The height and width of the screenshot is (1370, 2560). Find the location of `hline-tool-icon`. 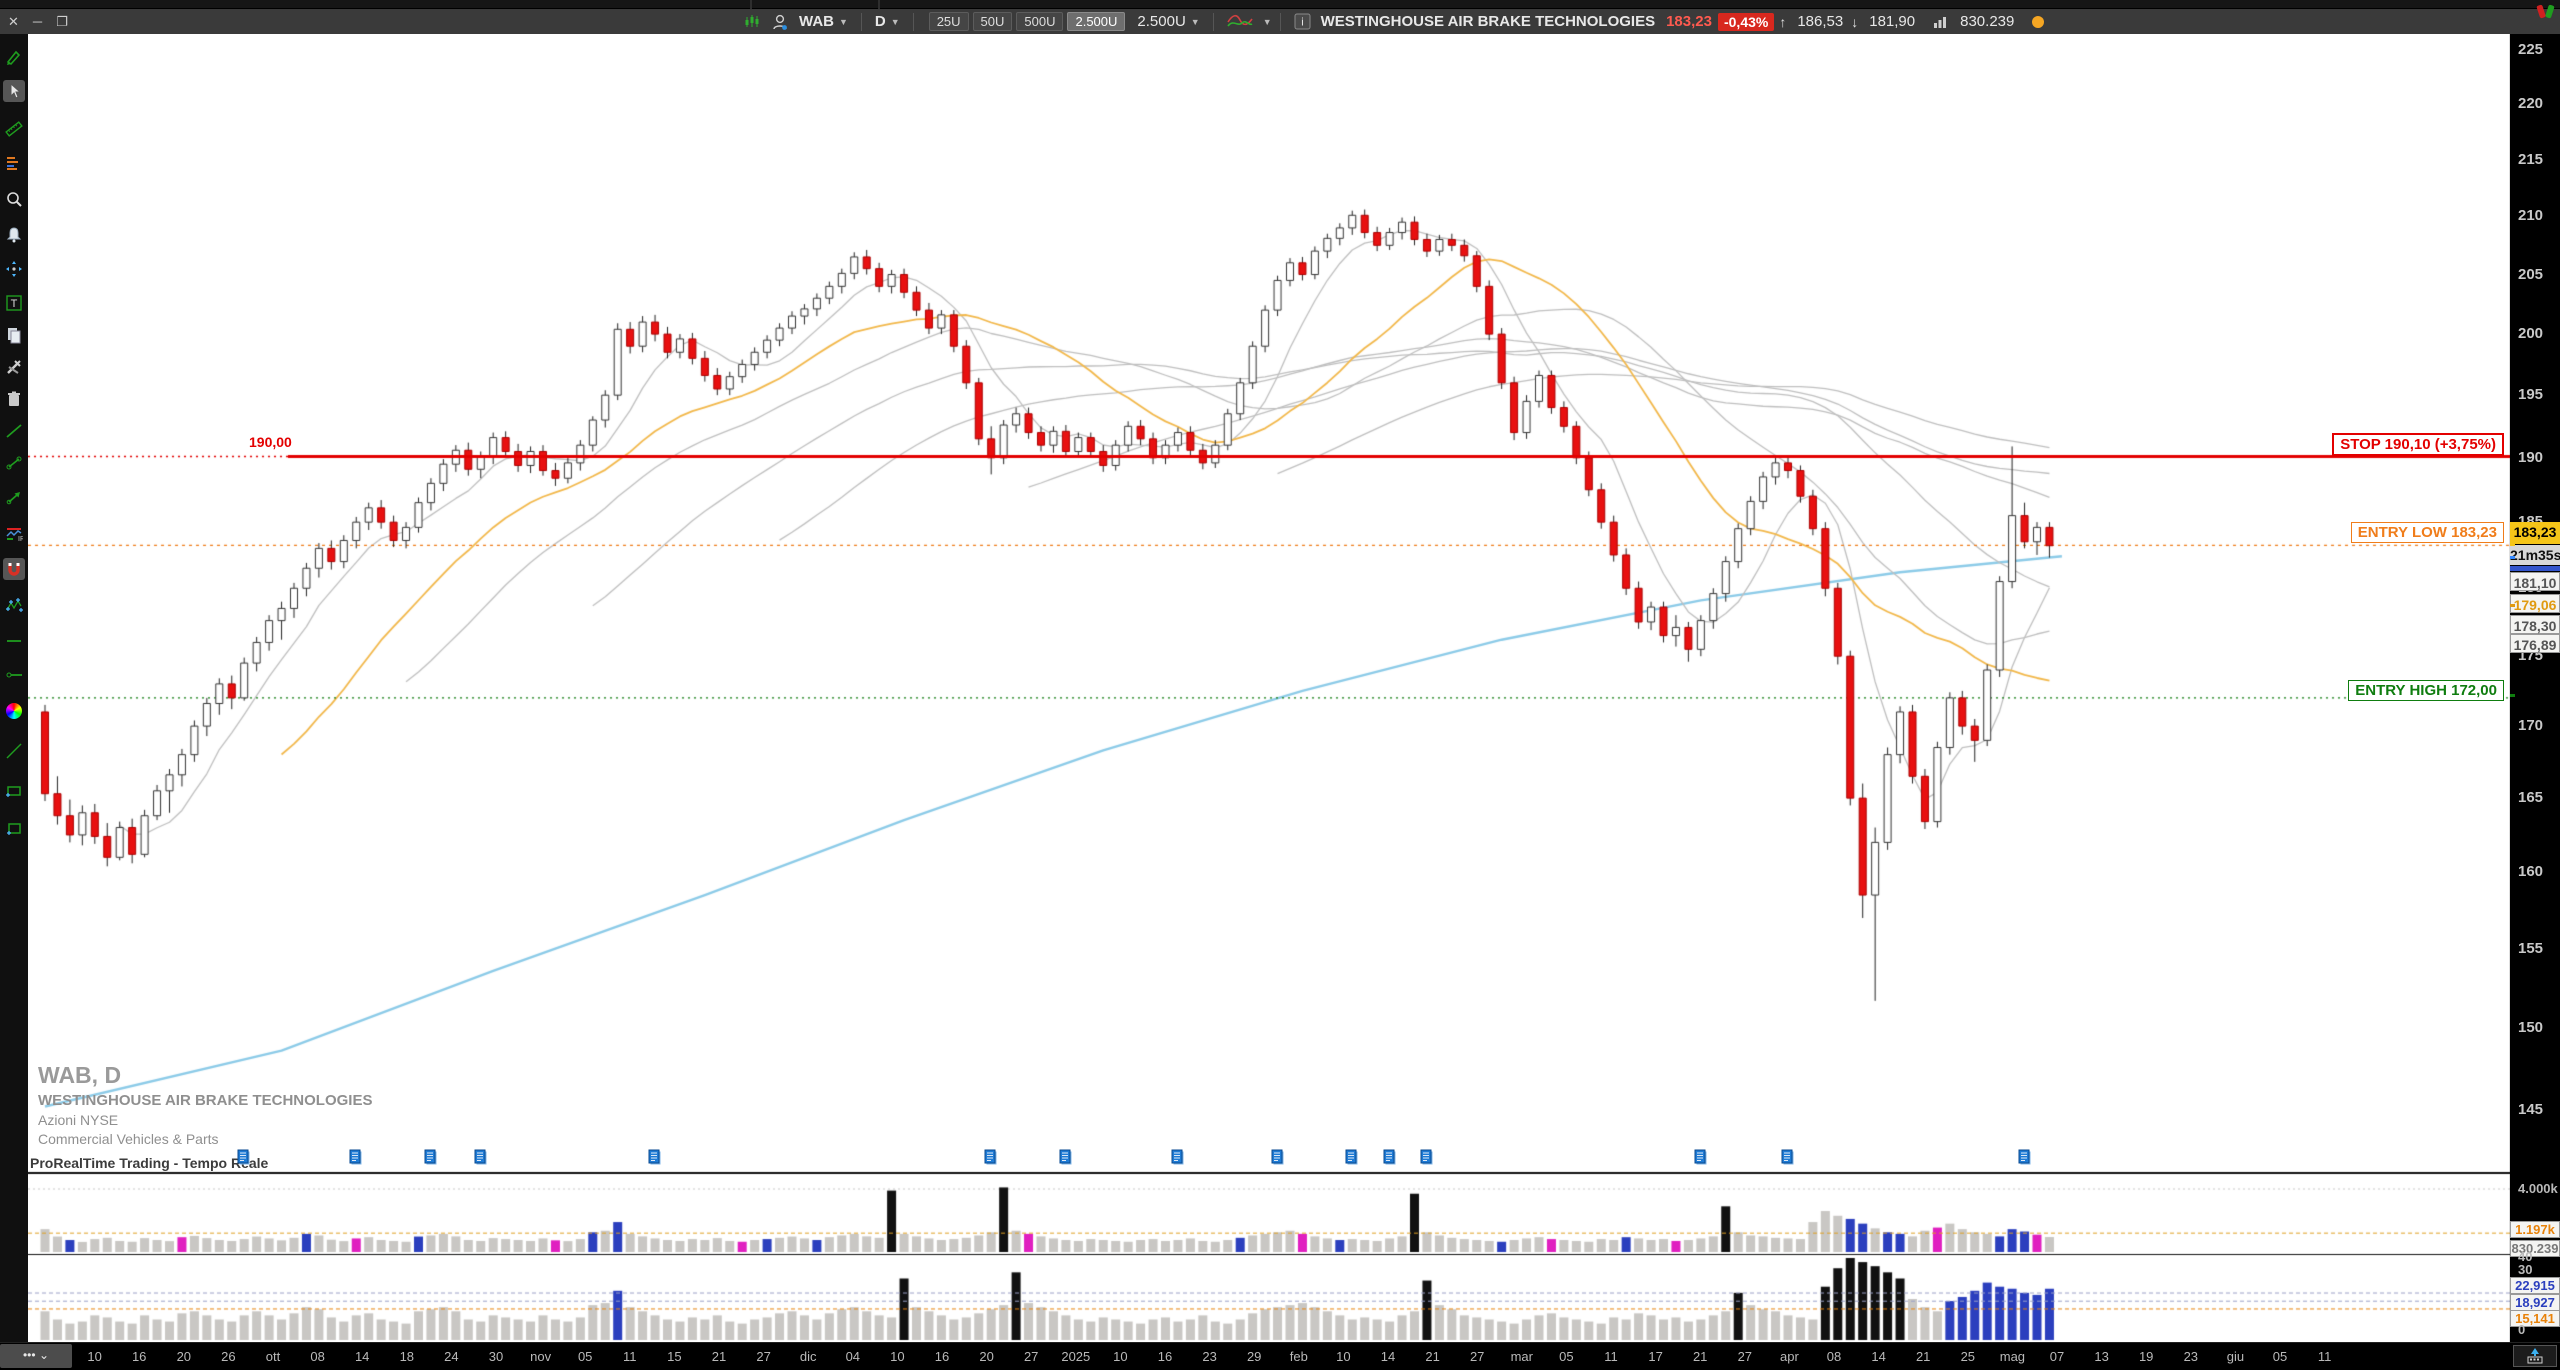

hline-tool-icon is located at coordinates (14, 641).